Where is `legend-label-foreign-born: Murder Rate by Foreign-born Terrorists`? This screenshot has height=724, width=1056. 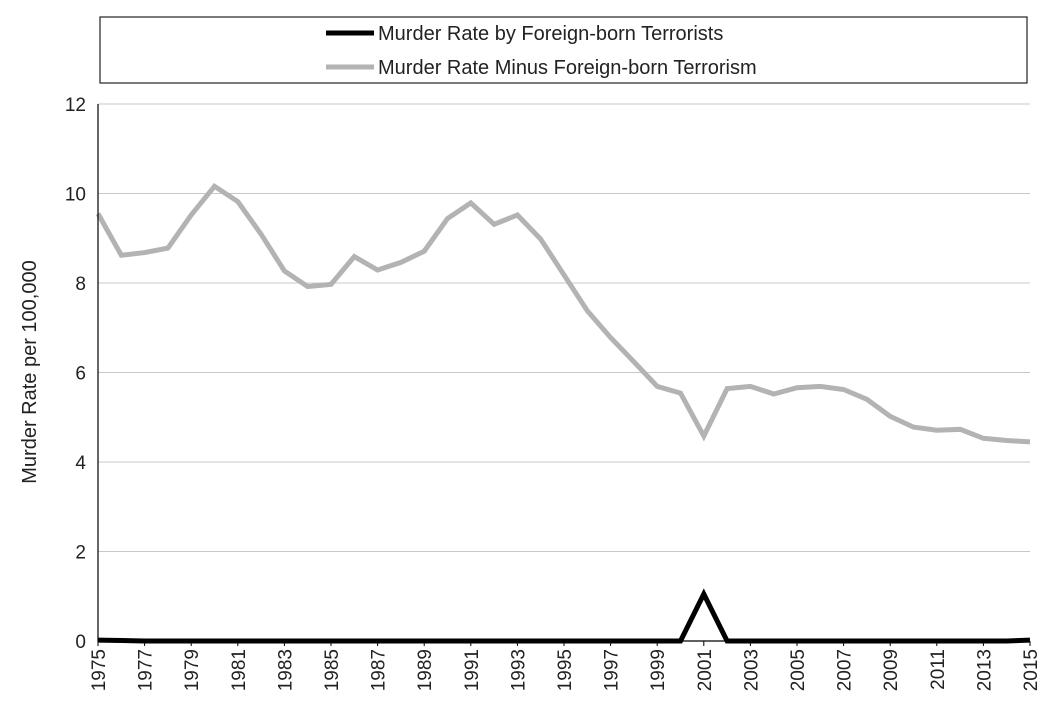 legend-label-foreign-born: Murder Rate by Foreign-born Terrorists is located at coordinates (550, 34).